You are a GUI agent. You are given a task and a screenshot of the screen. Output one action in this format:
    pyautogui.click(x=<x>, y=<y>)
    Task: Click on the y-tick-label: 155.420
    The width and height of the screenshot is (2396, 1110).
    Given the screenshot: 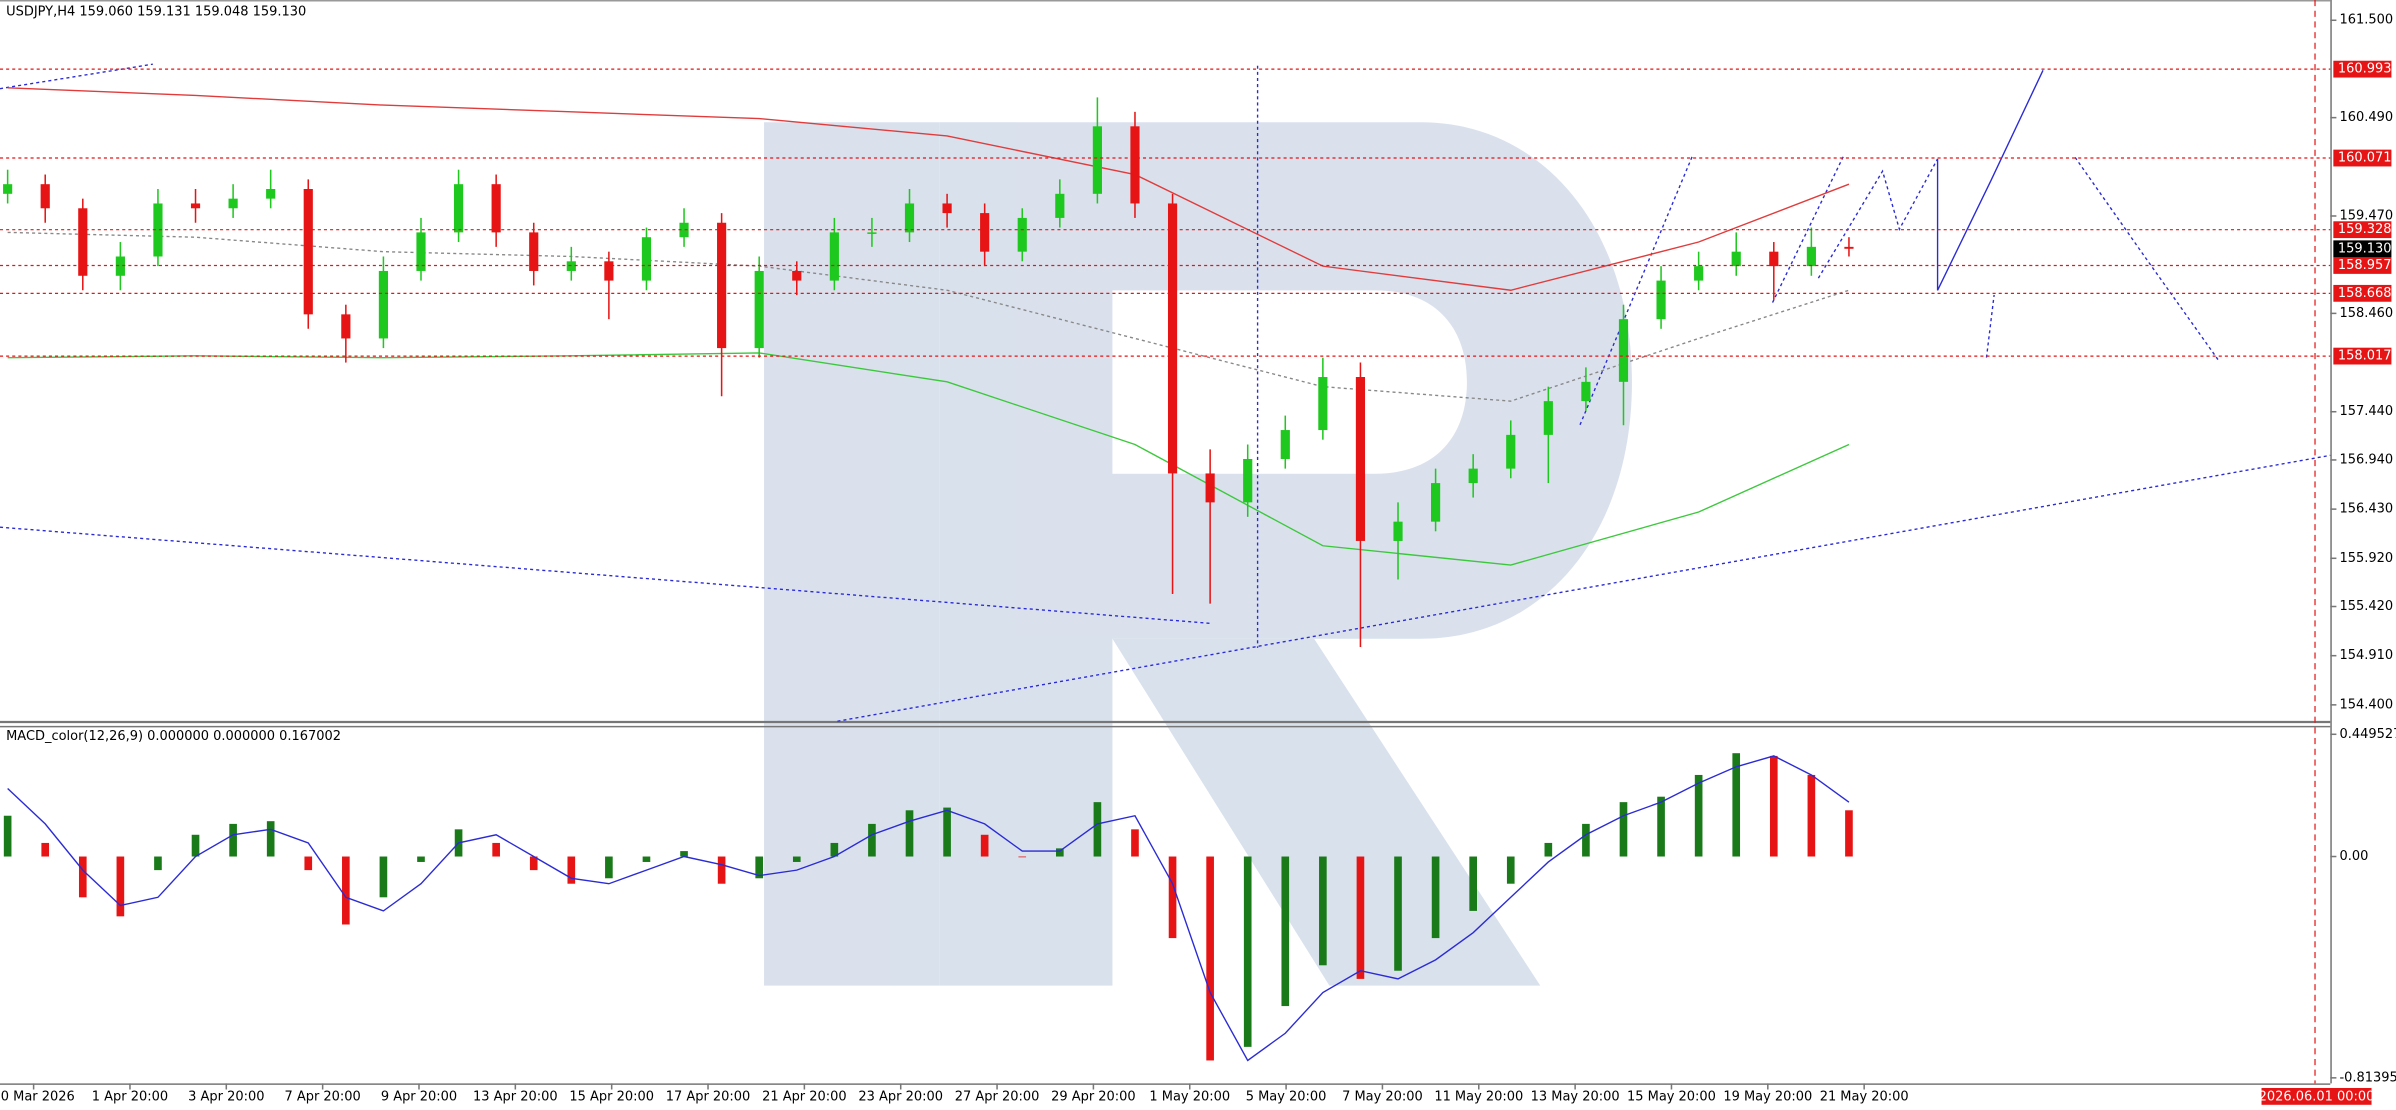 What is the action you would take?
    pyautogui.click(x=2366, y=606)
    